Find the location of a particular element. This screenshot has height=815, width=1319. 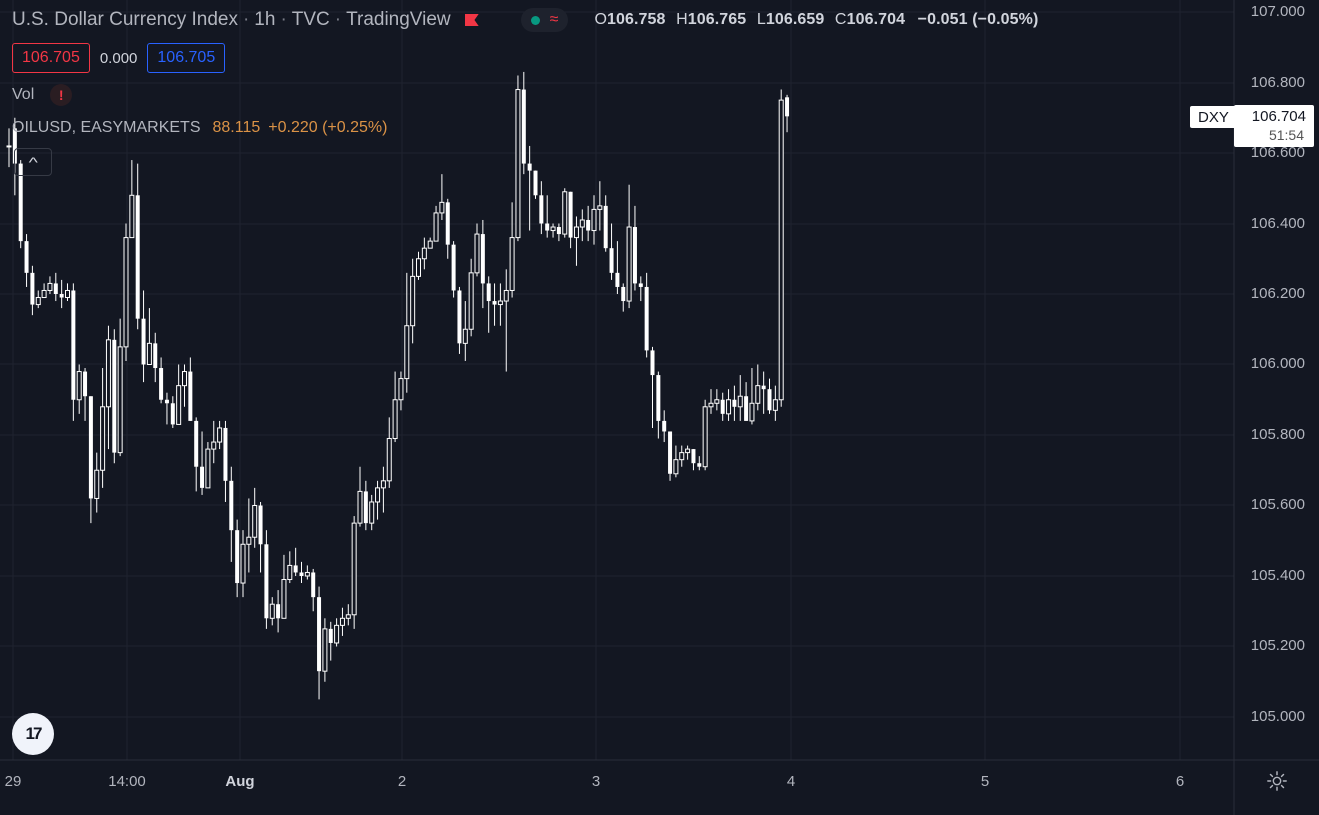

symbol-name: U.S. Dollar Currency Index is located at coordinates (125, 19).